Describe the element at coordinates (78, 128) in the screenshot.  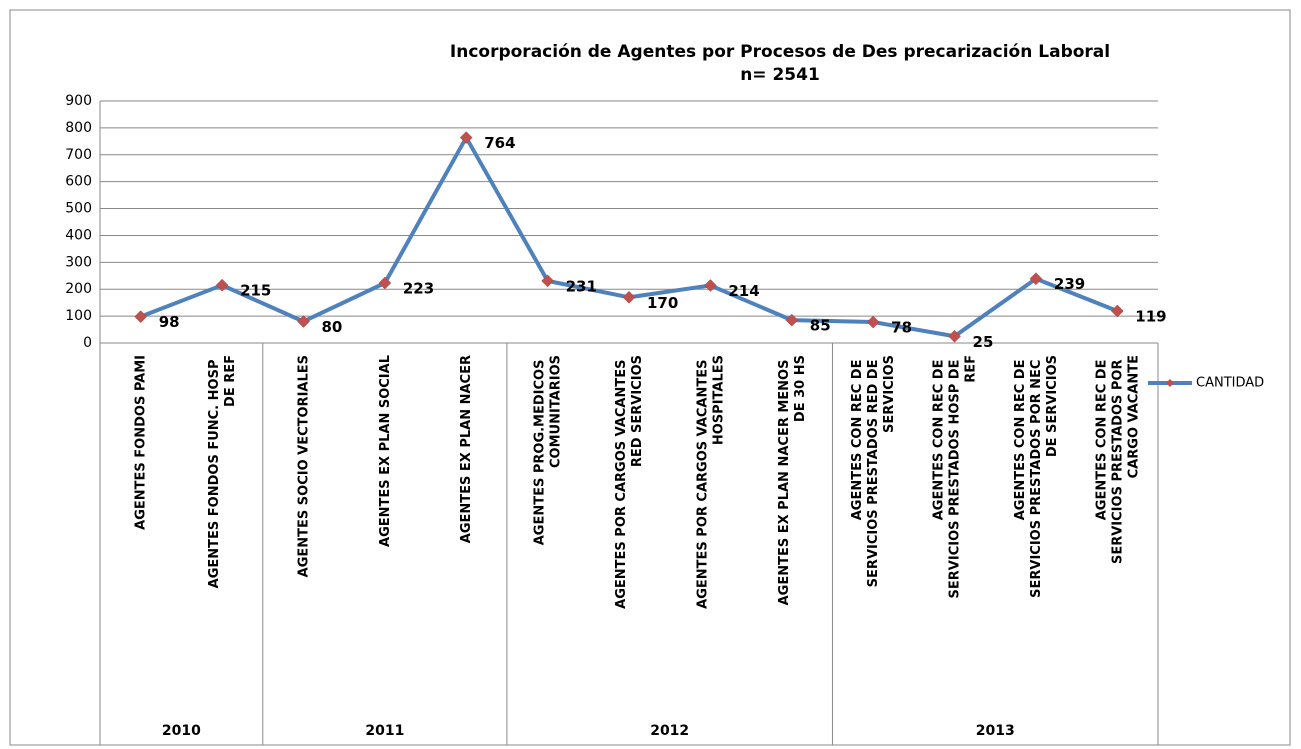
I see `y-tick-label: 800` at that location.